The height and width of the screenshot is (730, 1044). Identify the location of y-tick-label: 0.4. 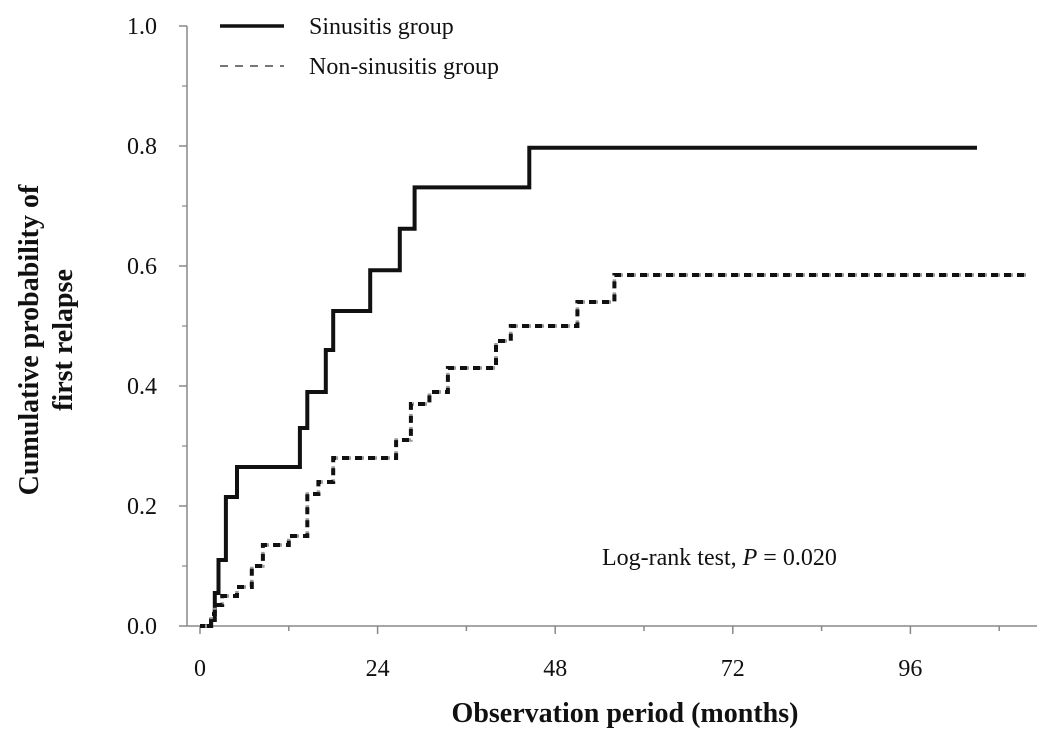
(142, 387).